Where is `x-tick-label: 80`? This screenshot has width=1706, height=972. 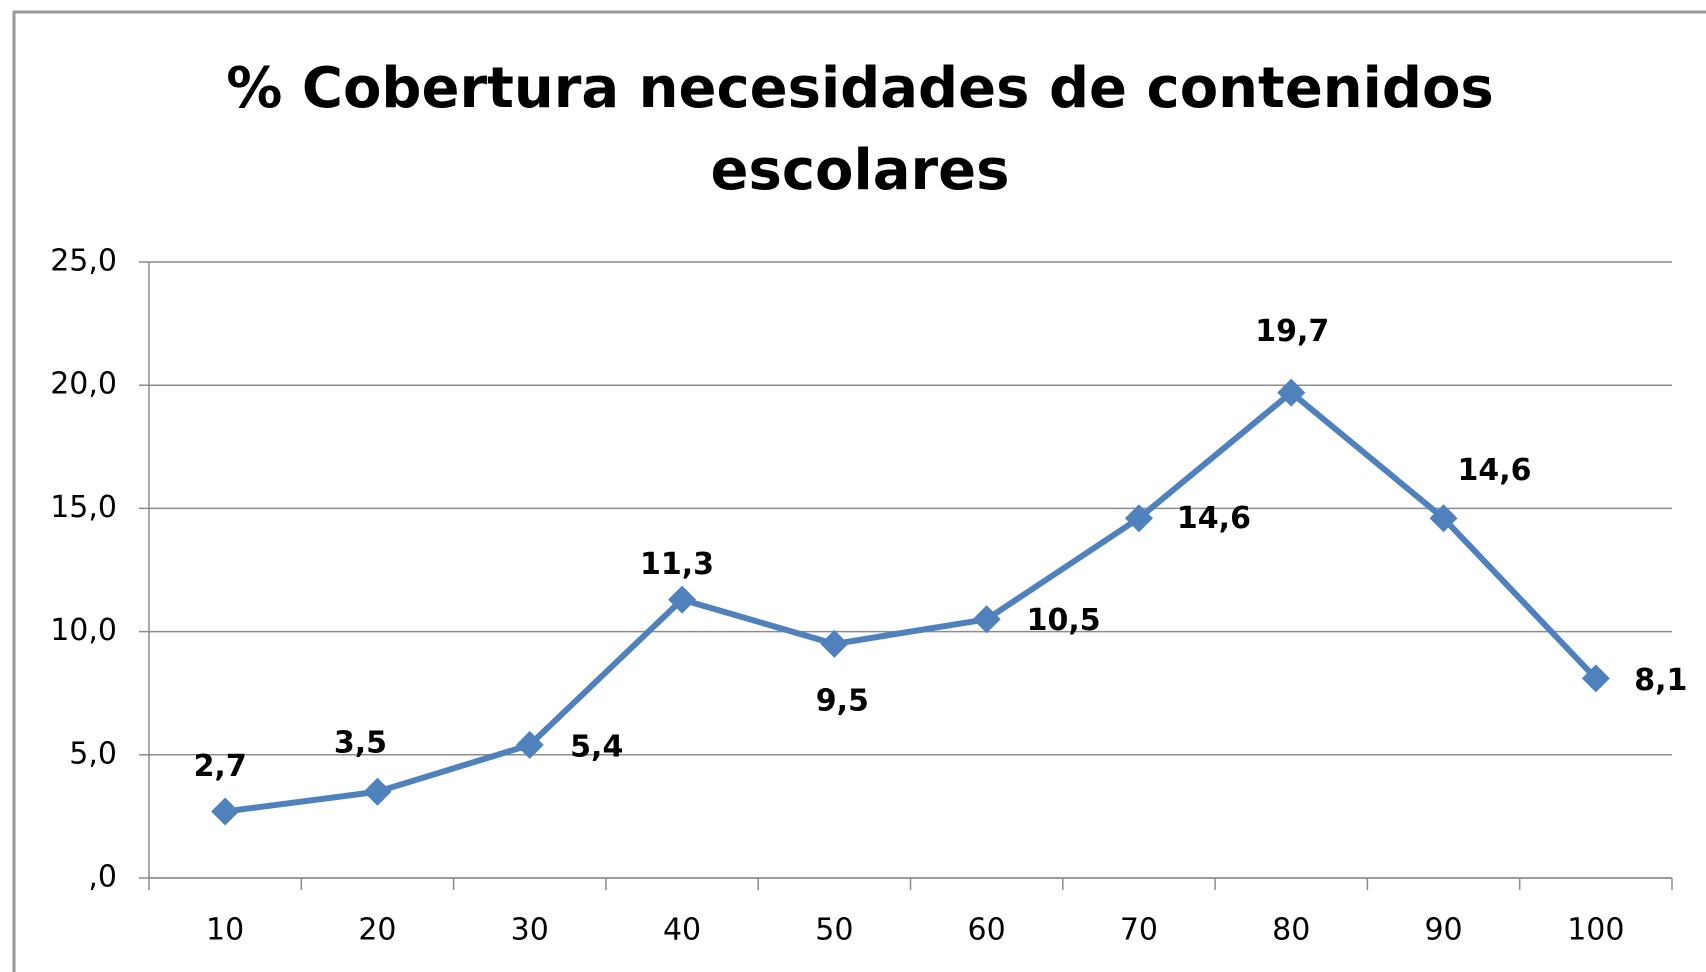
x-tick-label: 80 is located at coordinates (1291, 930).